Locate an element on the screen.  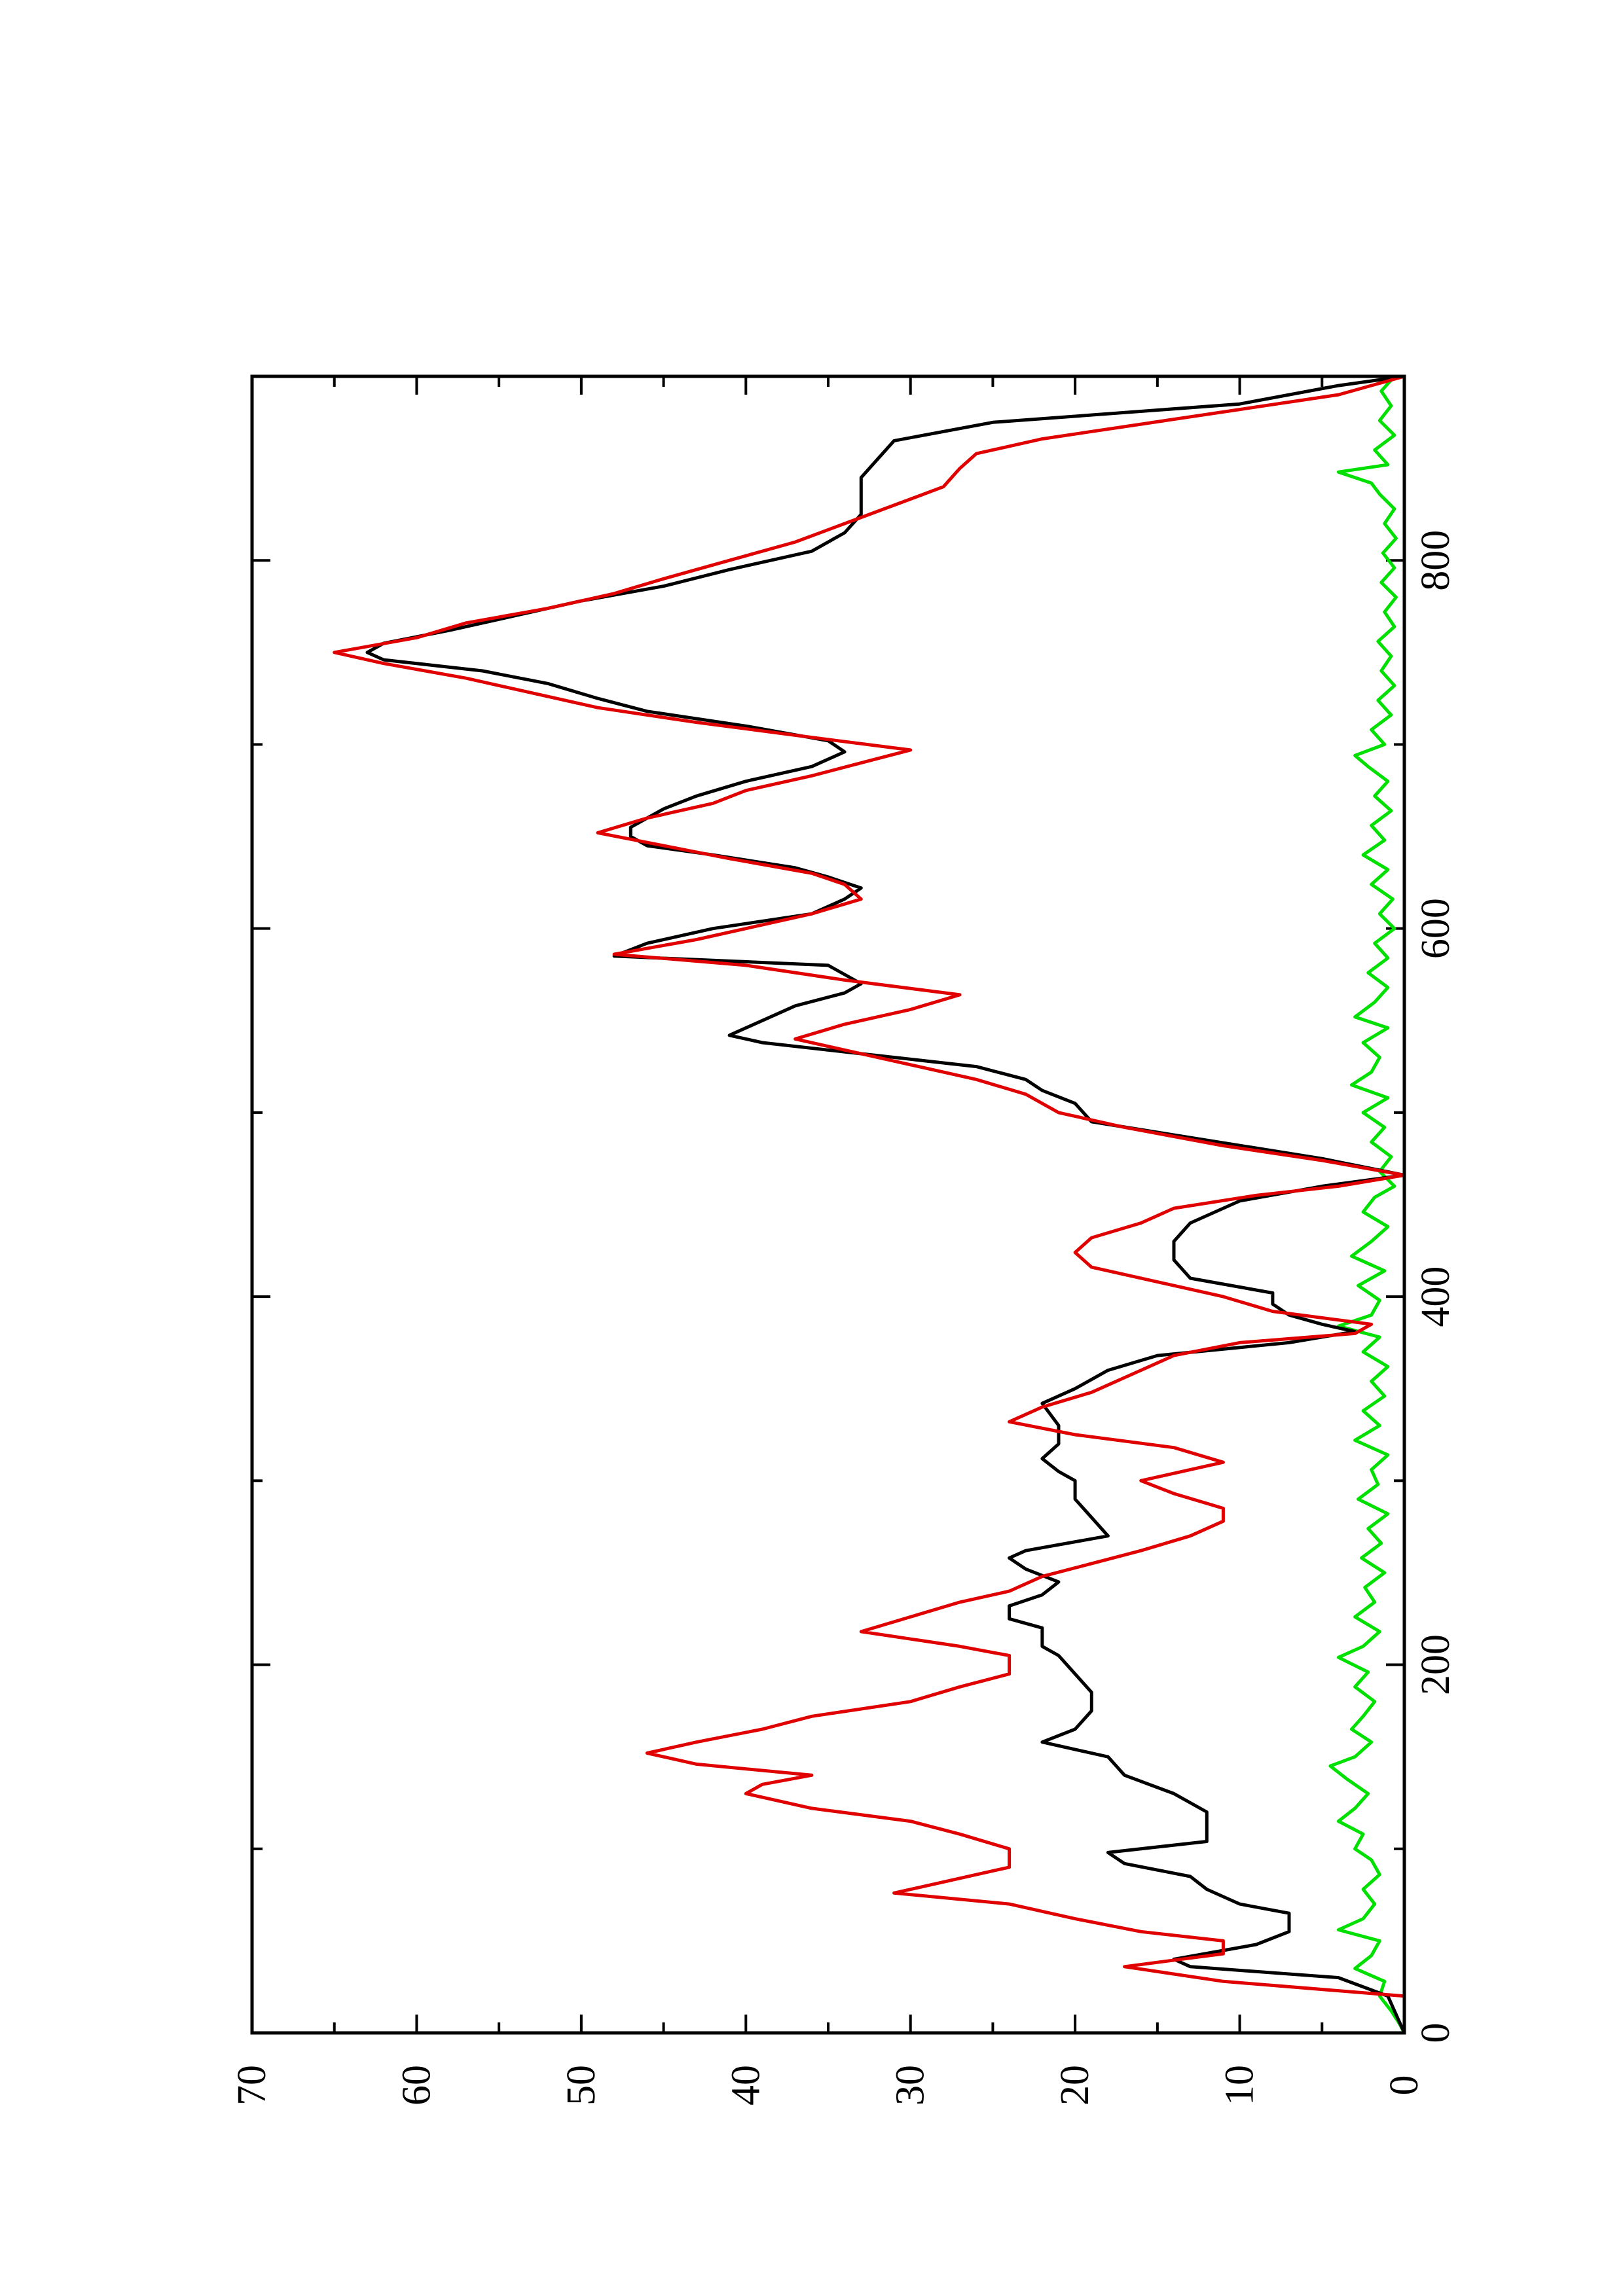
y-tick-label: 0 is located at coordinates (1404, 2085).